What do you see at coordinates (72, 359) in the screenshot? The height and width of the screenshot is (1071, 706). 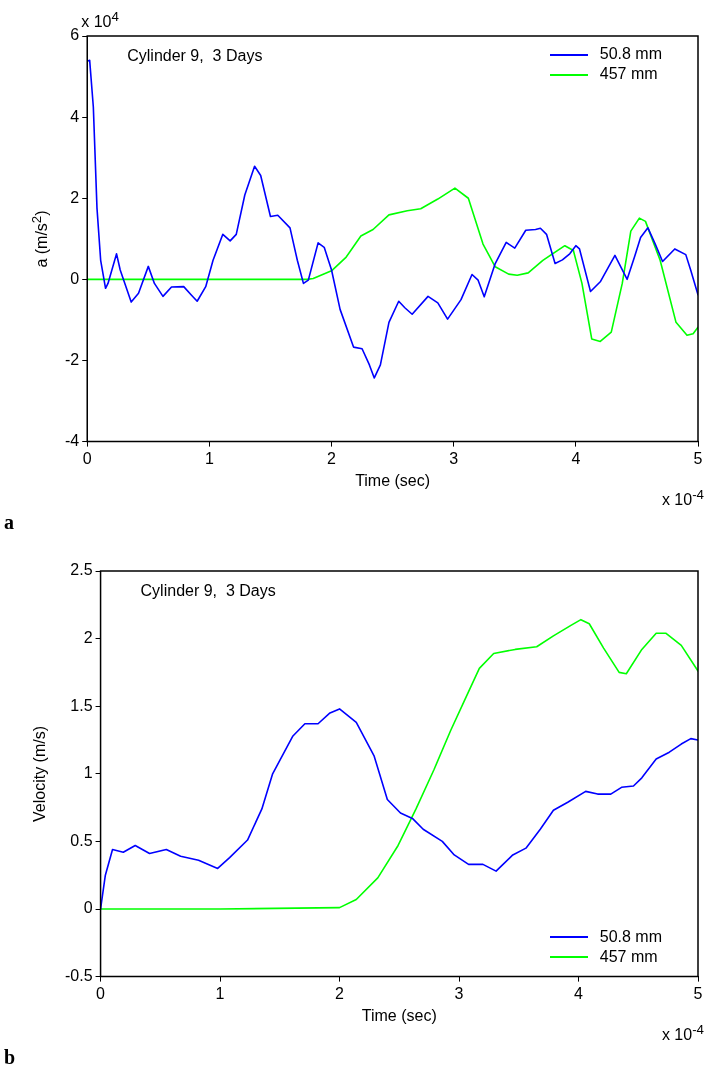 I see `y-tick-label: -2` at bounding box center [72, 359].